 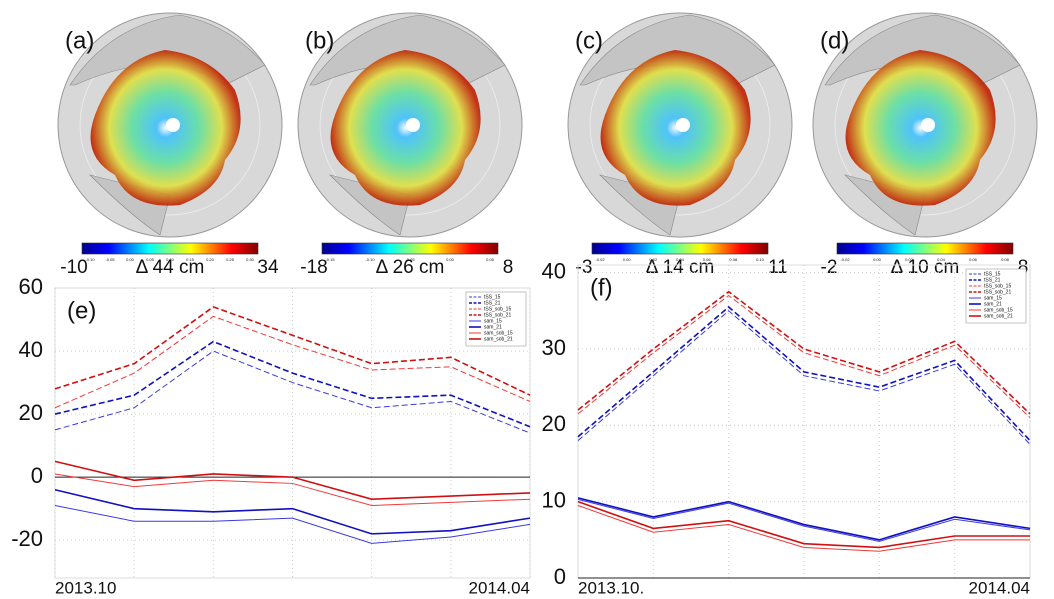 I want to click on y-tick-label: 60, so click(x=31, y=286).